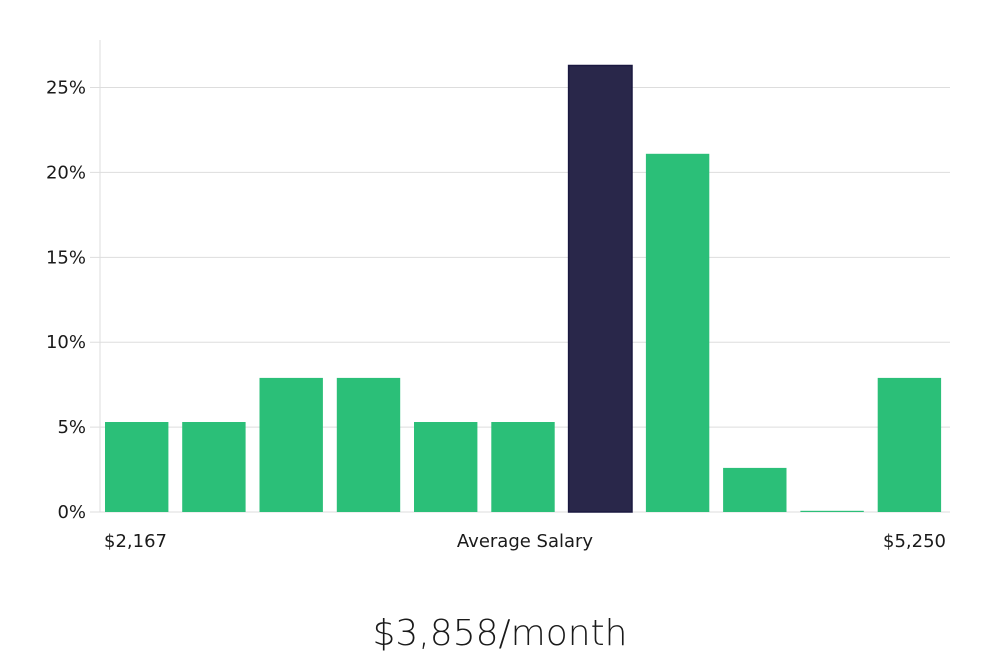 The height and width of the screenshot is (660, 1000). Describe the element at coordinates (66, 300) in the screenshot. I see `y-axis-tick-labels: 0% 5% 10% 15% 20% 25%` at that location.